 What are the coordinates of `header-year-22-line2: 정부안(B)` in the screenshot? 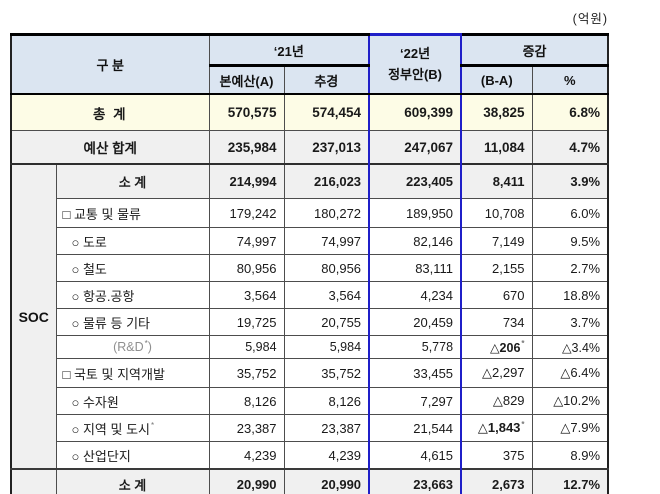 It's located at (415, 74).